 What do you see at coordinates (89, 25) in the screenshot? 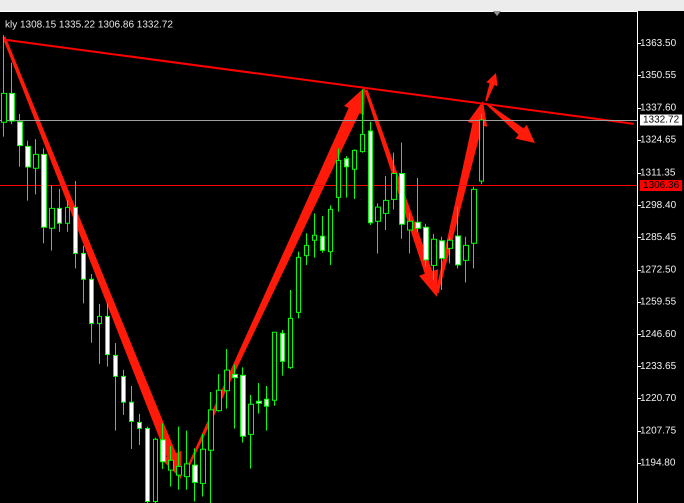
I see `text: kly 1308.15 1335.22 1306.86 1332.72` at bounding box center [89, 25].